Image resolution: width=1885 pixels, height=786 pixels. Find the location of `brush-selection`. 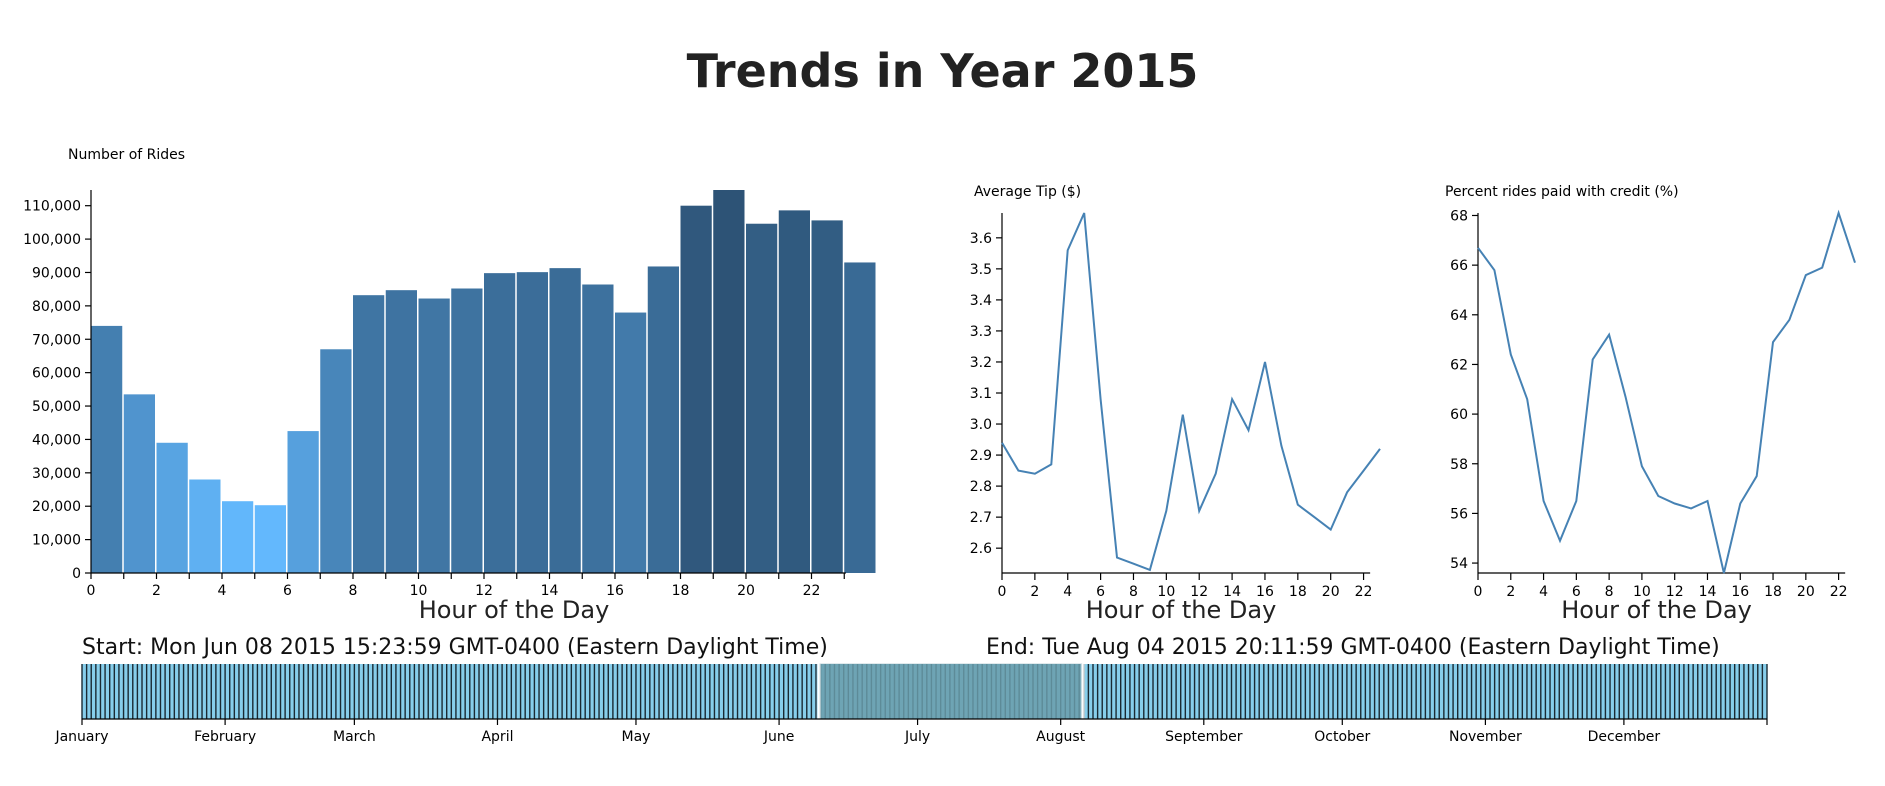

brush-selection is located at coordinates (951, 691).